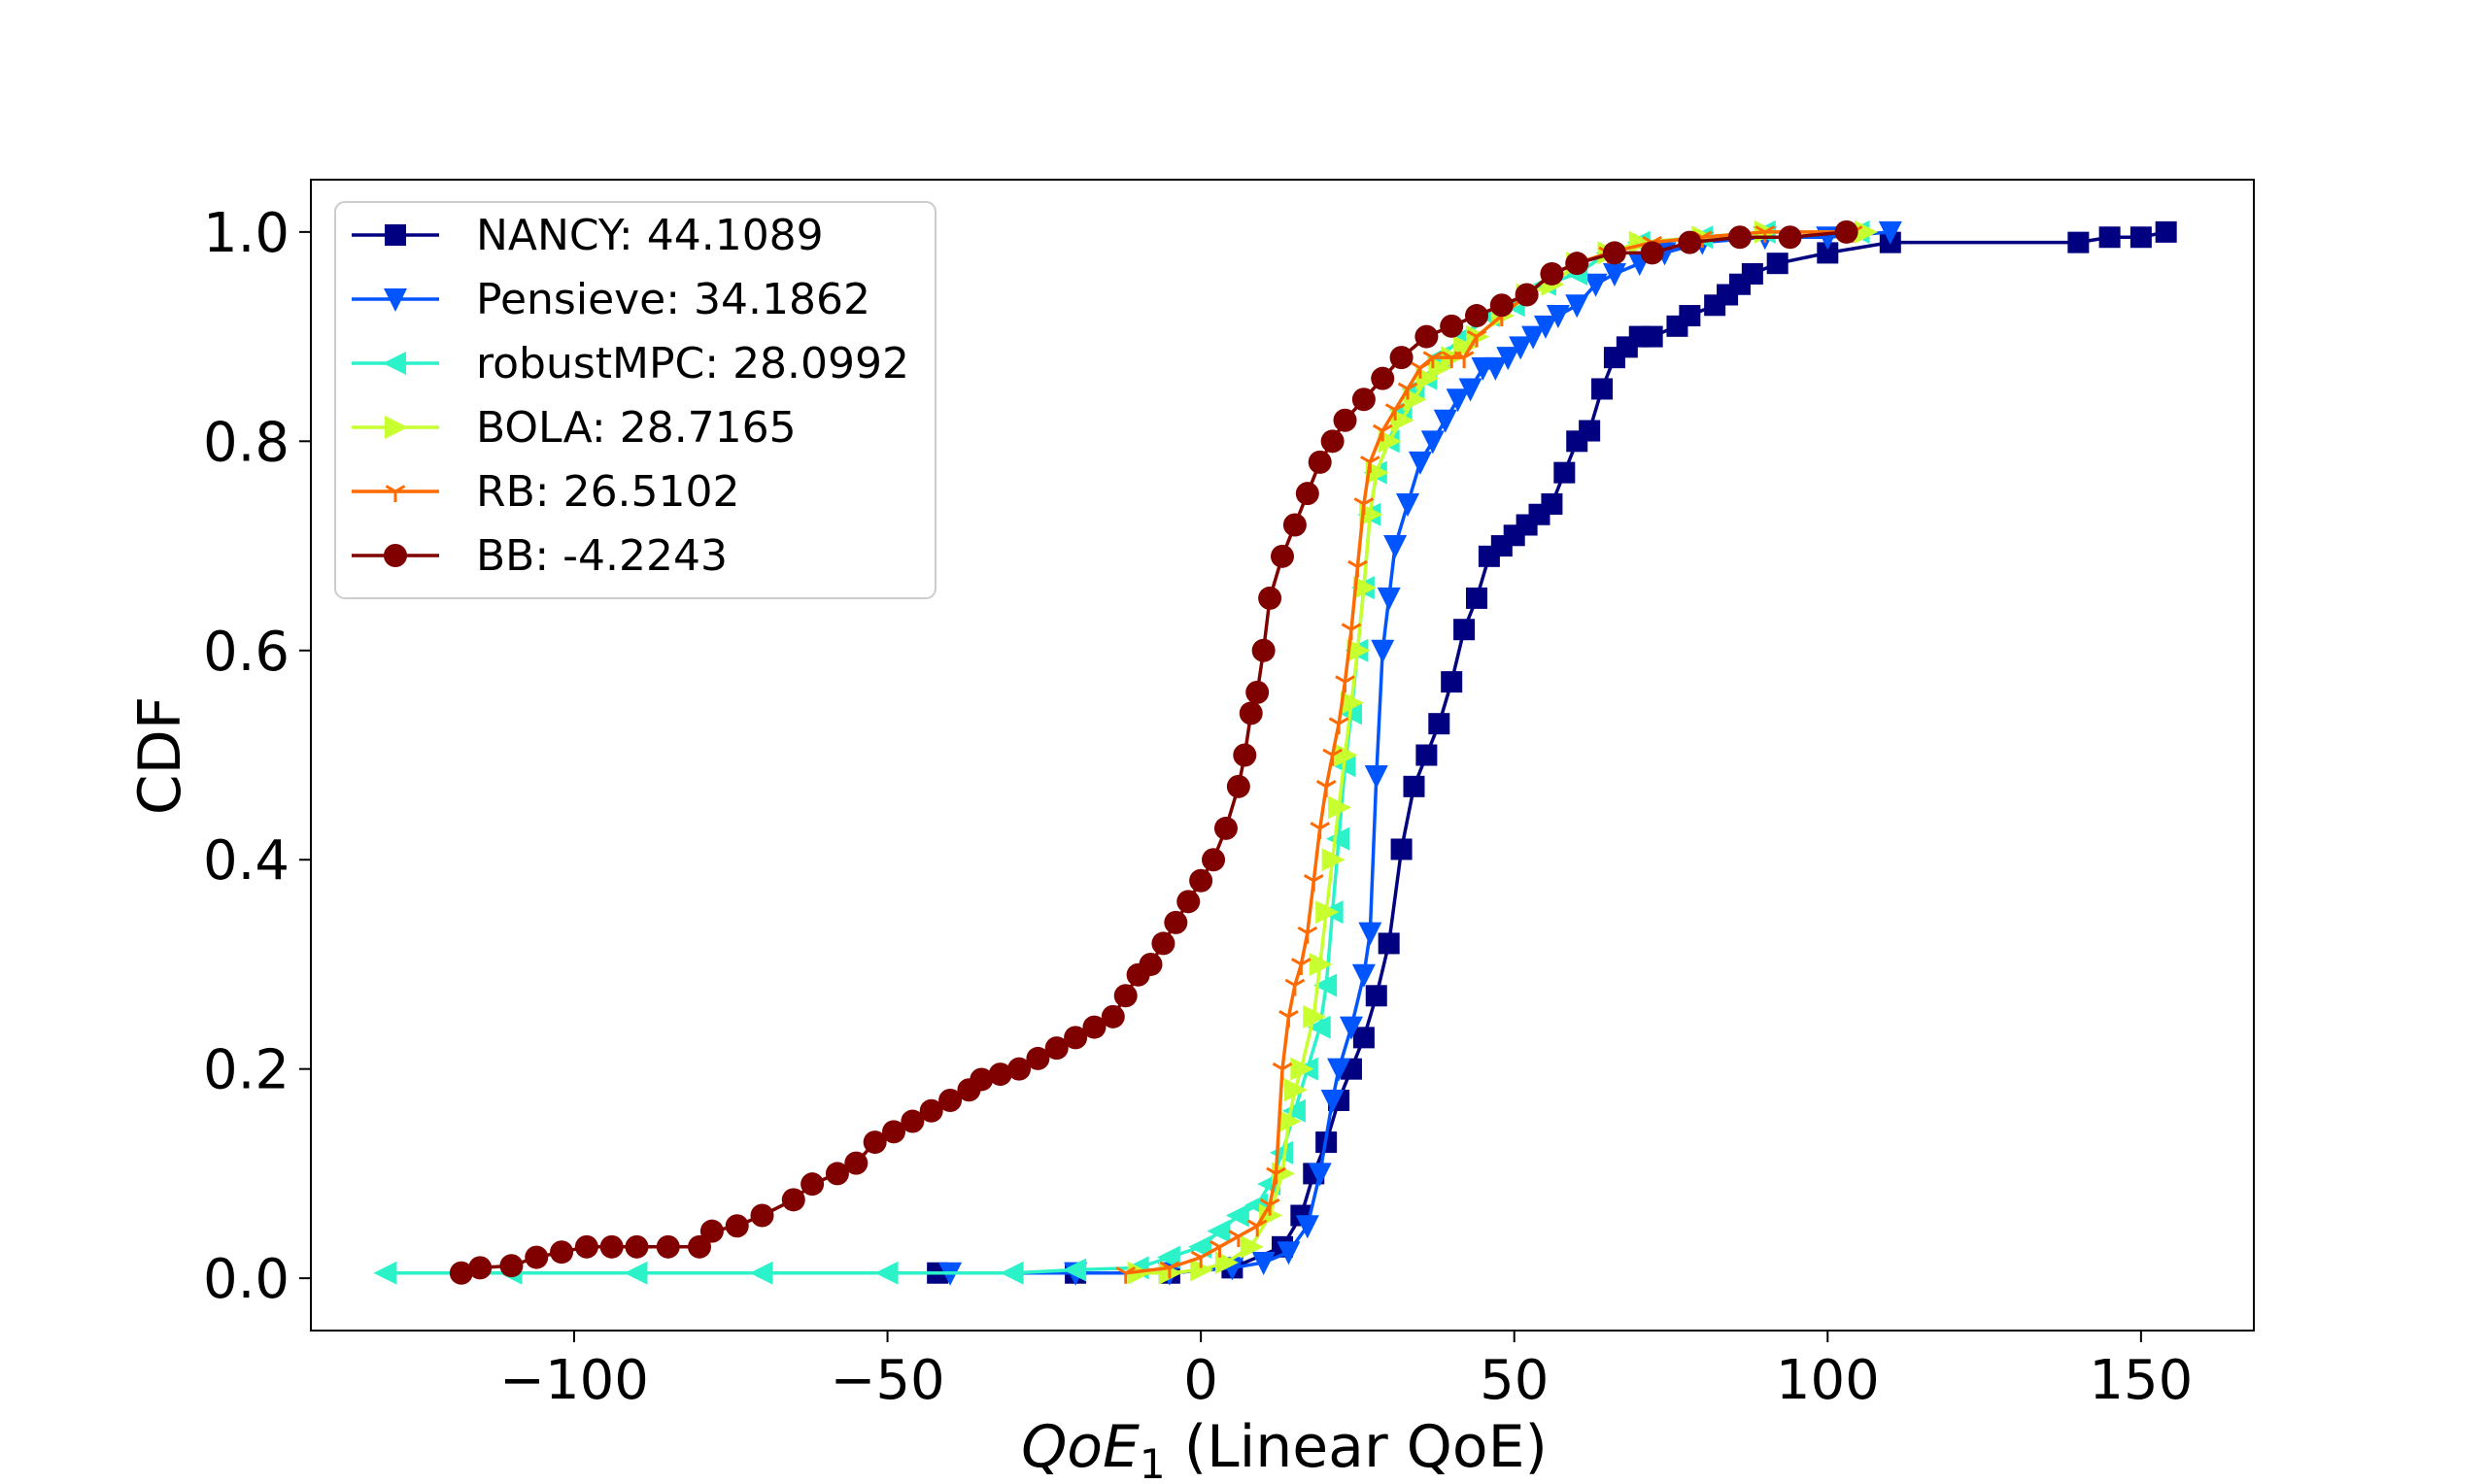 The image size is (2487, 1484). I want to click on y-tick-label-3: 0.6, so click(246, 652).